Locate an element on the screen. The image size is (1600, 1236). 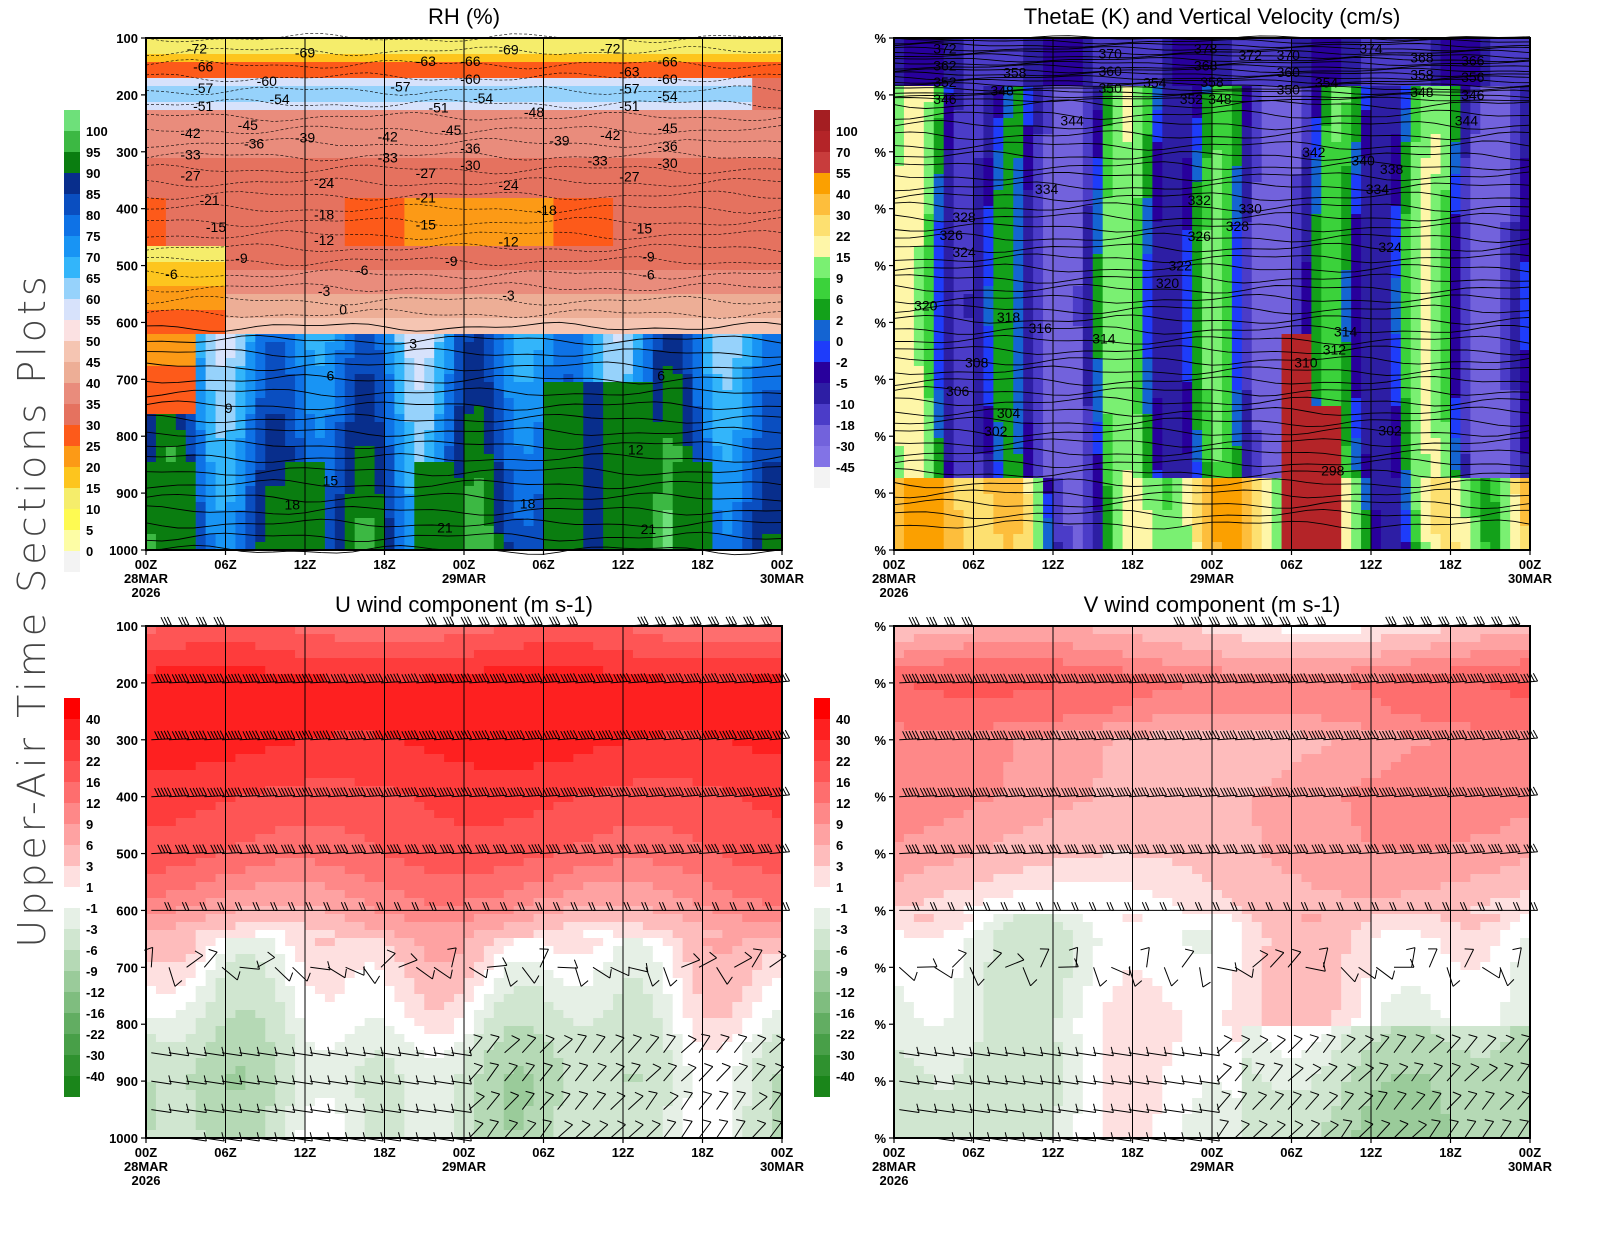
contour-label: 370 is located at coordinates (1289, 55).